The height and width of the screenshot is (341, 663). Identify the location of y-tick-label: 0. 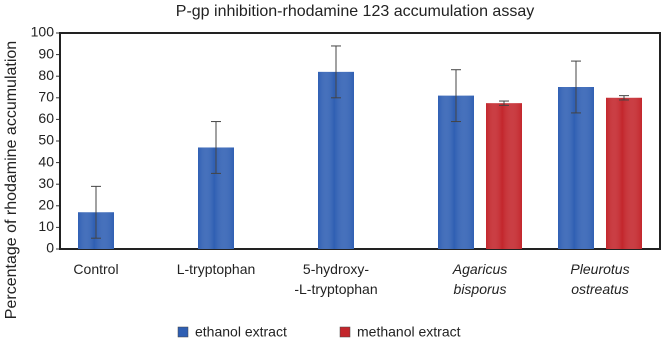
(50, 248).